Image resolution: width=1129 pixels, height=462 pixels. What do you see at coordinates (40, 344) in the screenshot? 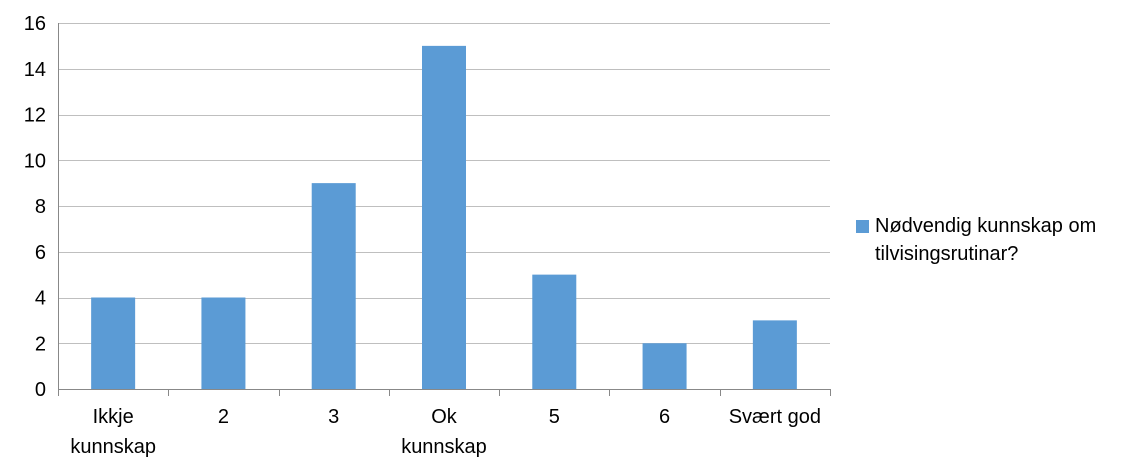
I see `y-tick-label: 2` at bounding box center [40, 344].